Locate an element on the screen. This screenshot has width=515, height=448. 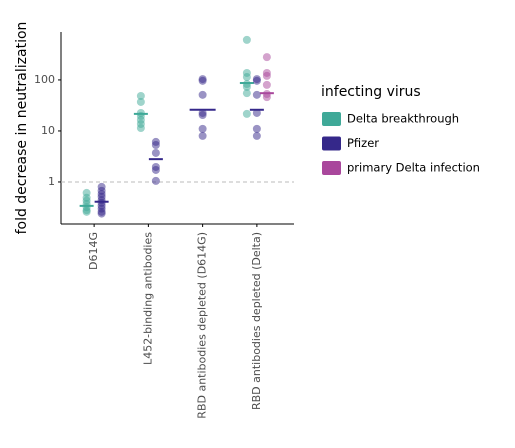
y-tick-label: 1 is located at coordinates (51, 181).